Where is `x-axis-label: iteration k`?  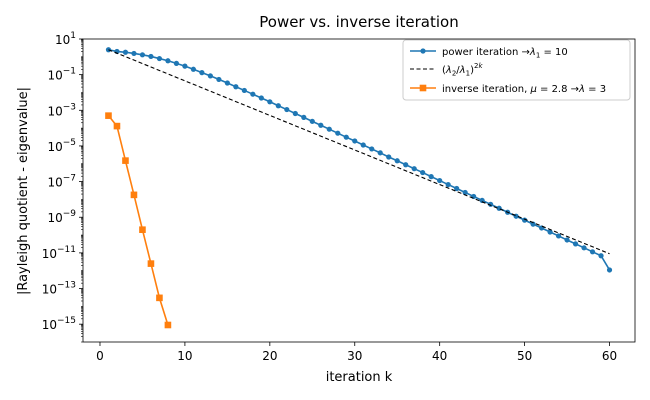
x-axis-label: iteration k is located at coordinates (359, 377).